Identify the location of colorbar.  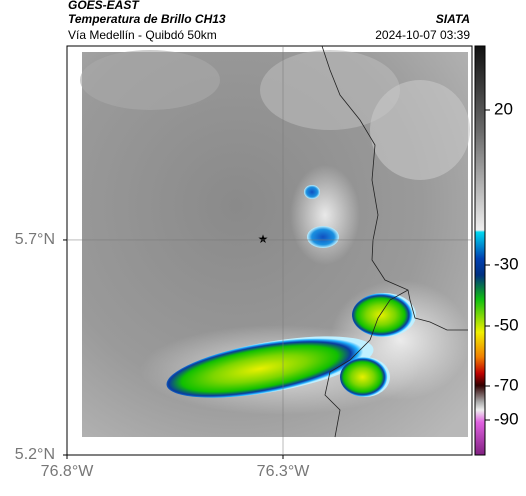
(480, 250).